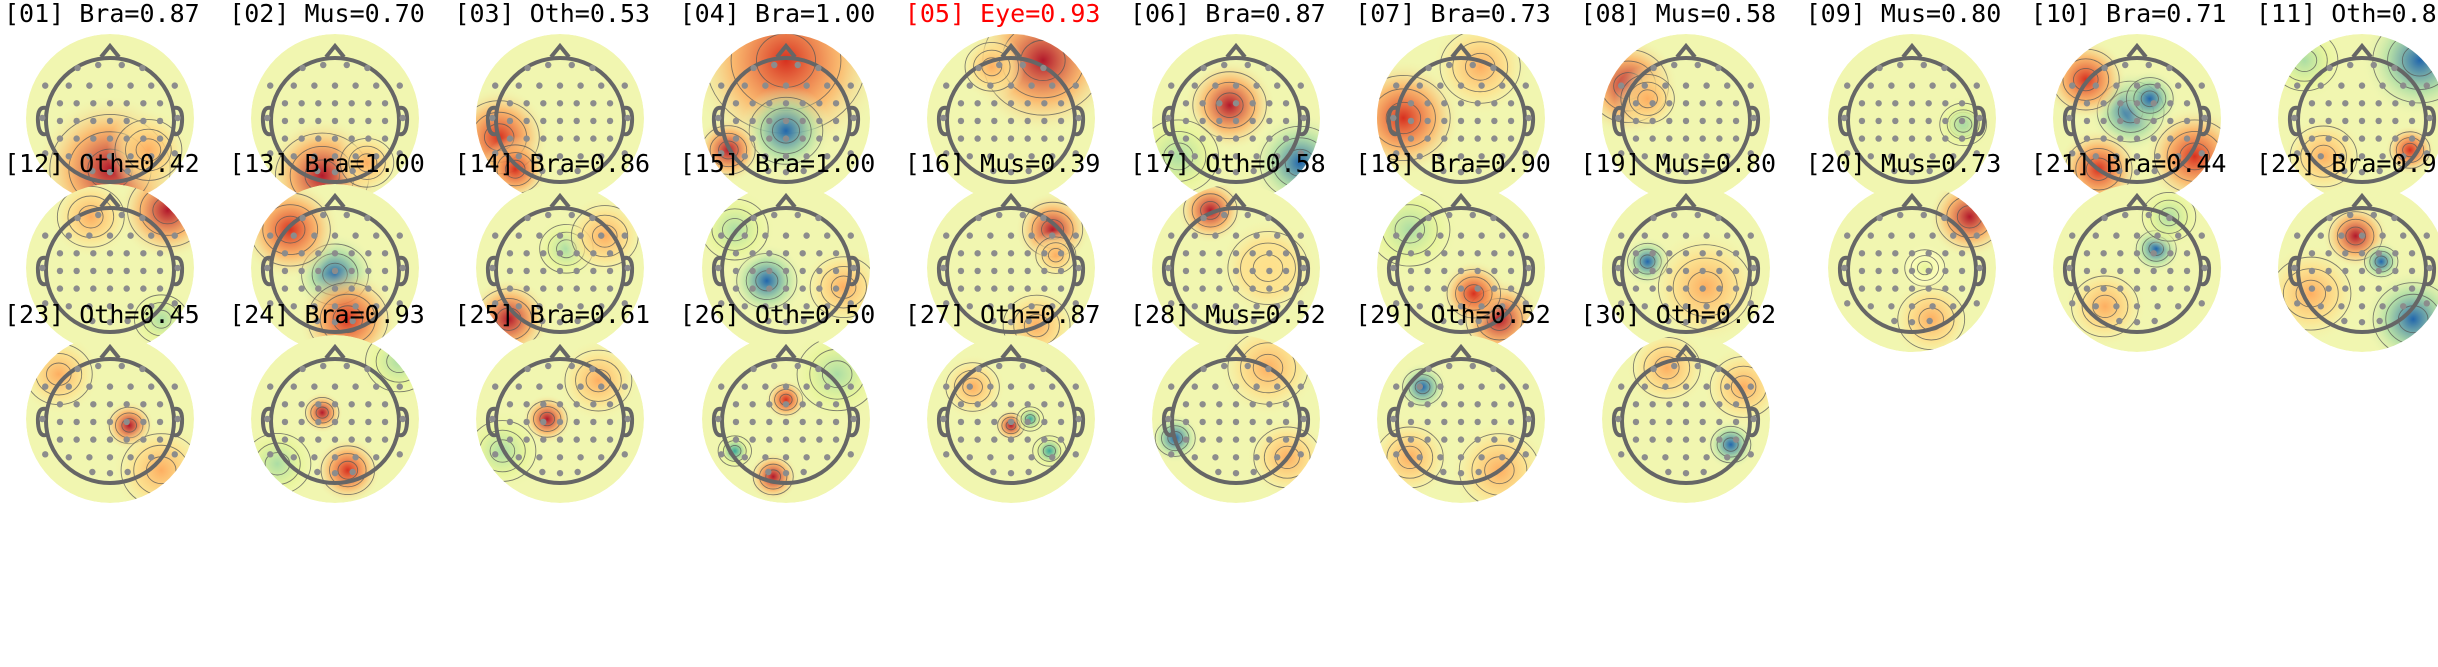 The height and width of the screenshot is (667, 2438). Describe the element at coordinates (110, 50) in the screenshot. I see `nose-icon` at that location.